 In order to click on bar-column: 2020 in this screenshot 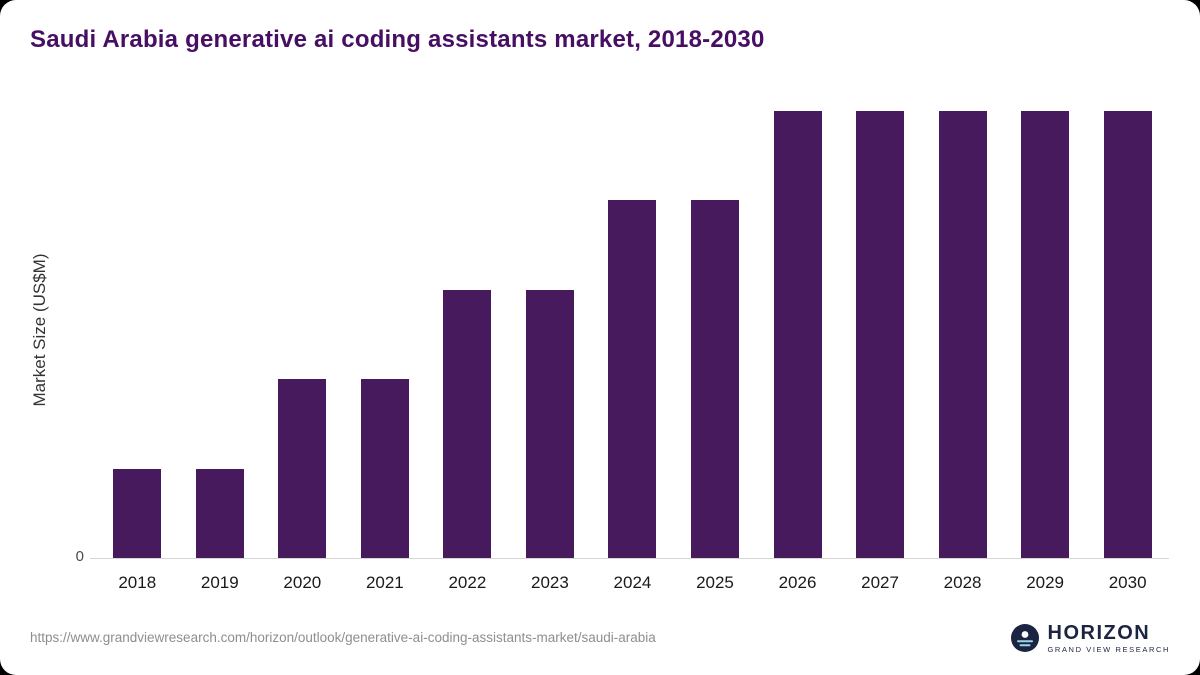, I will do `click(302, 352)`.